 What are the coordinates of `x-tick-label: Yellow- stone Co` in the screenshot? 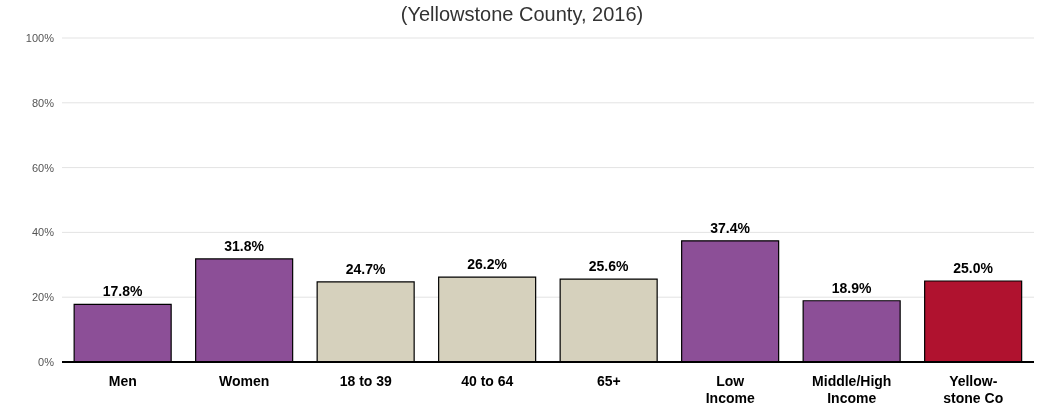 It's located at (973, 389).